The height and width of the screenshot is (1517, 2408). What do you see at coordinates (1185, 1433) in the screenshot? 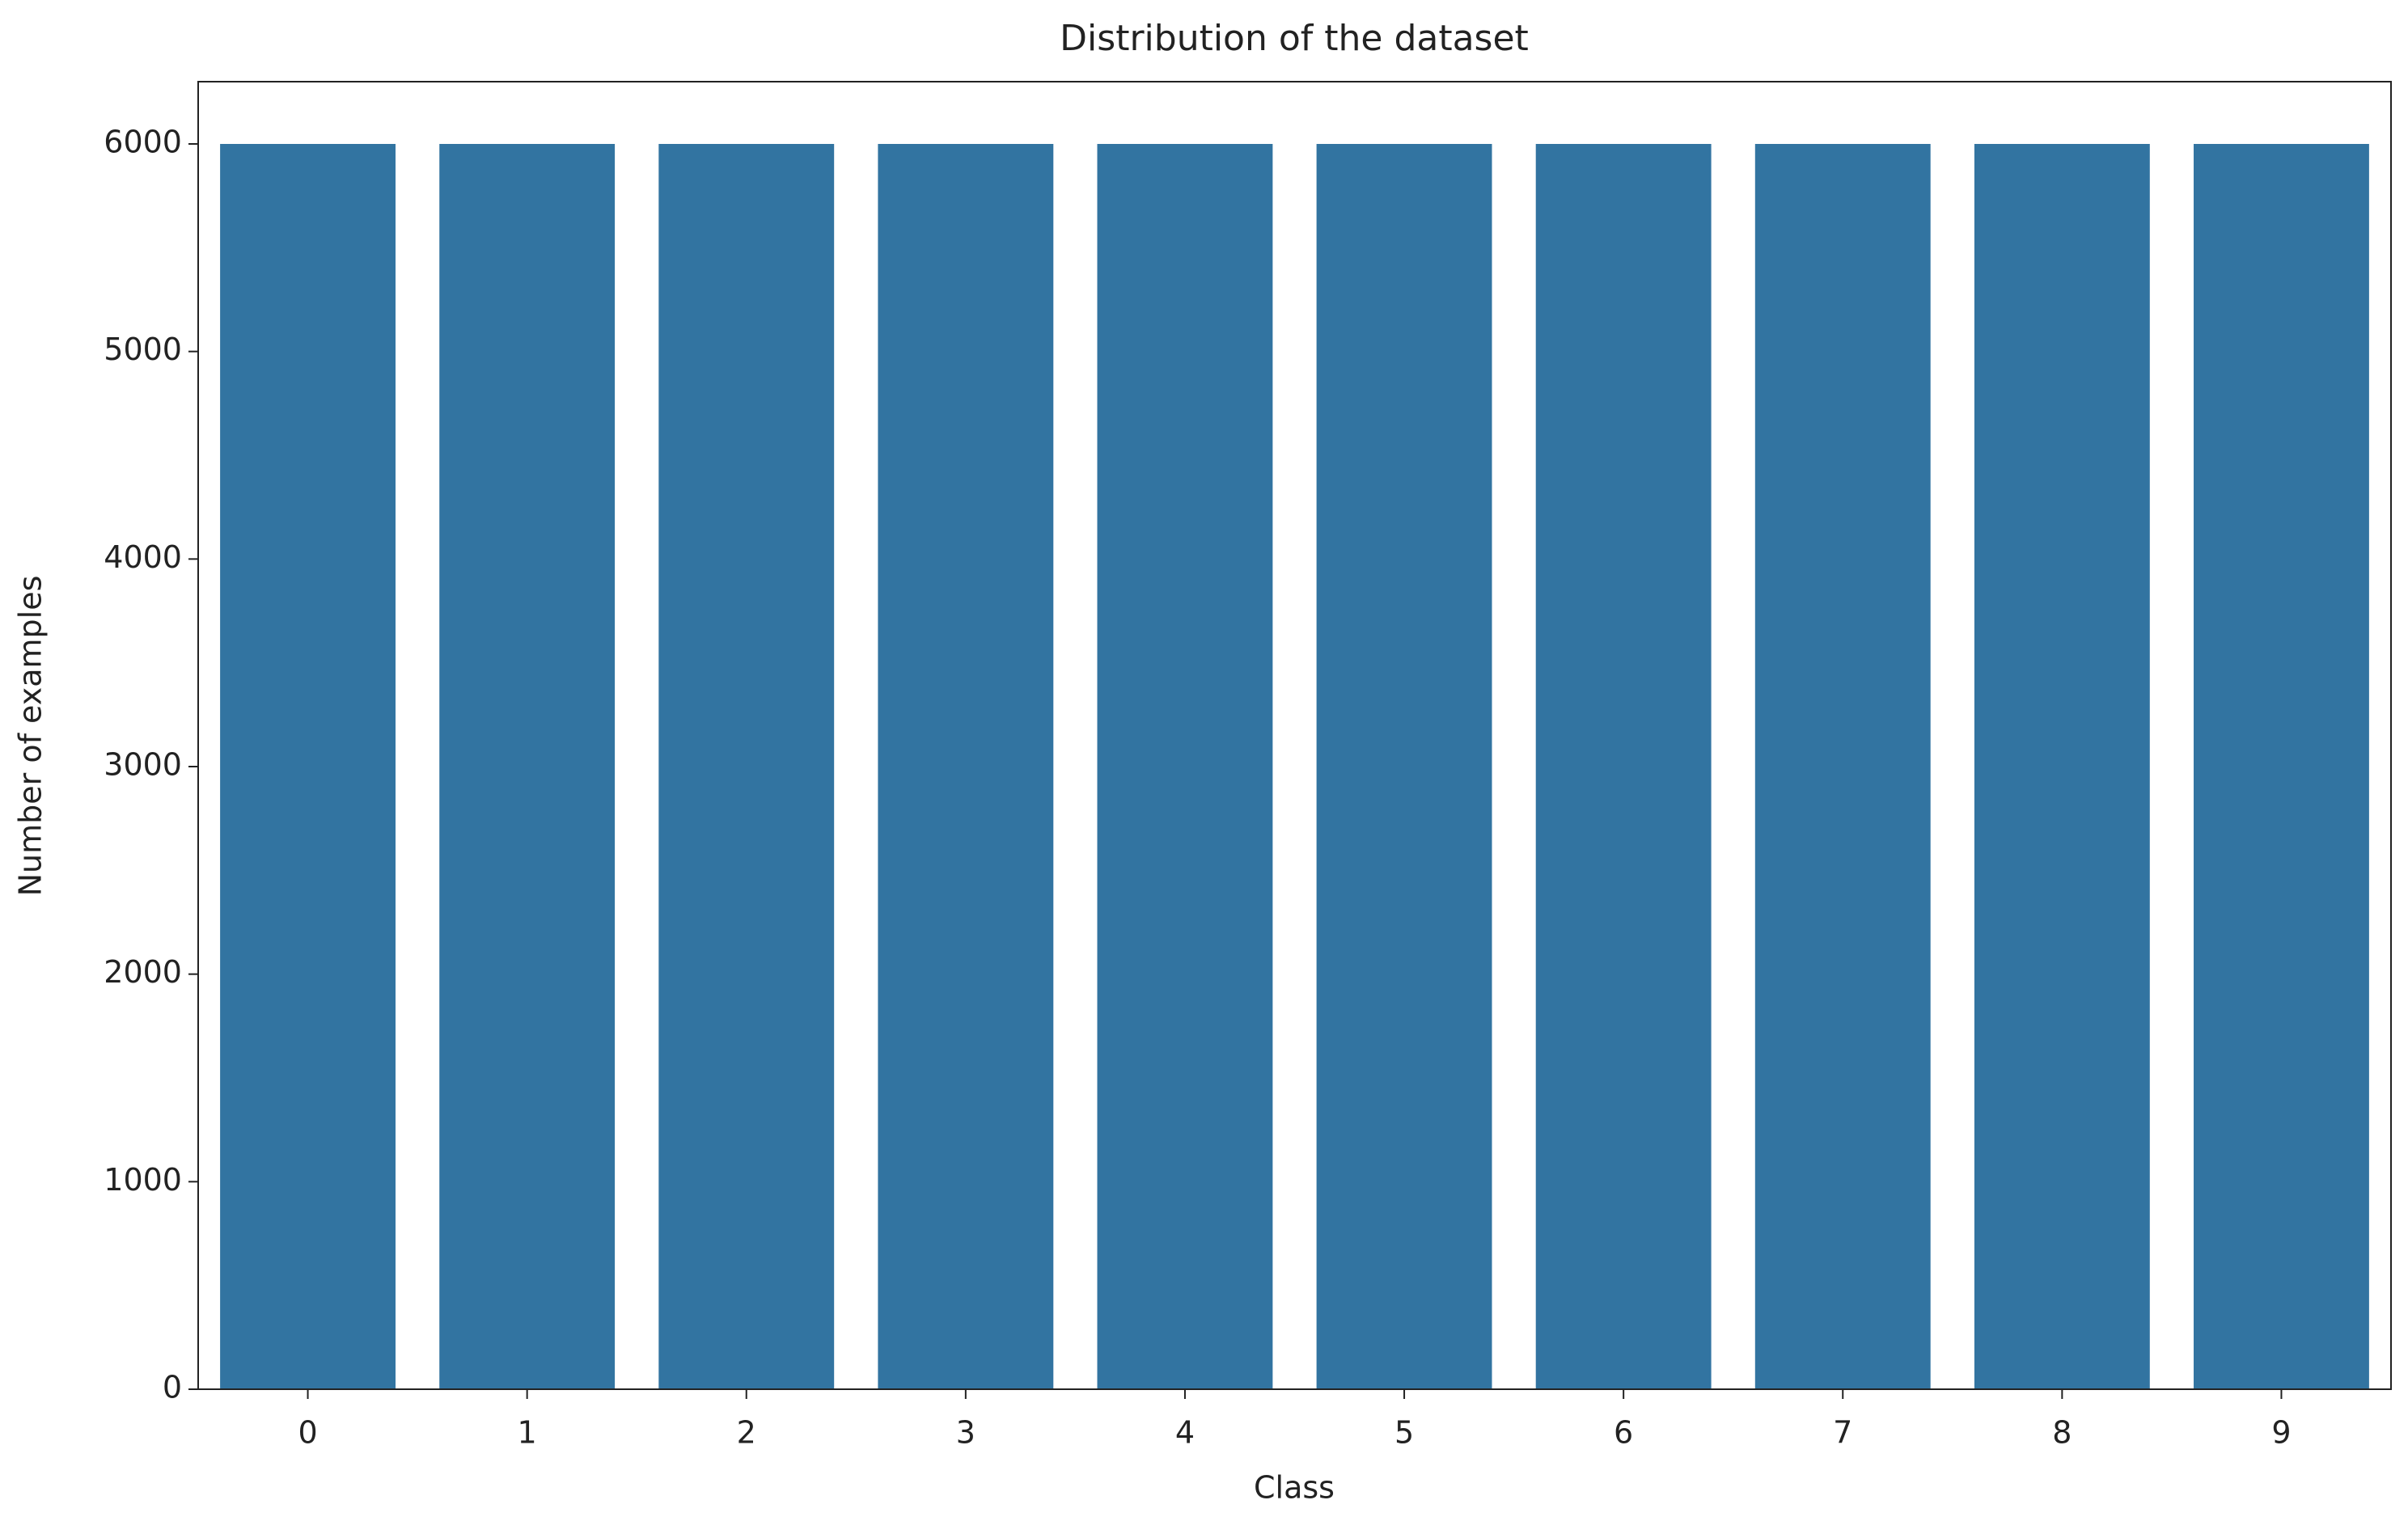
I see `x-tick-label: 4` at bounding box center [1185, 1433].